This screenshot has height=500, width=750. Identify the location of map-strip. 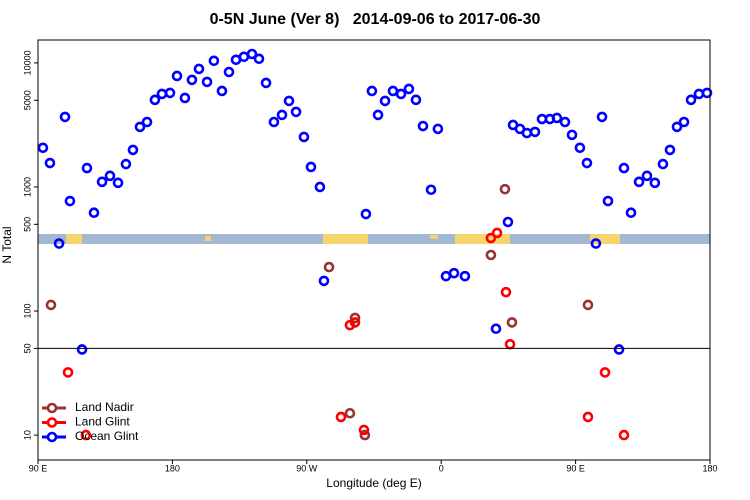
(374, 239).